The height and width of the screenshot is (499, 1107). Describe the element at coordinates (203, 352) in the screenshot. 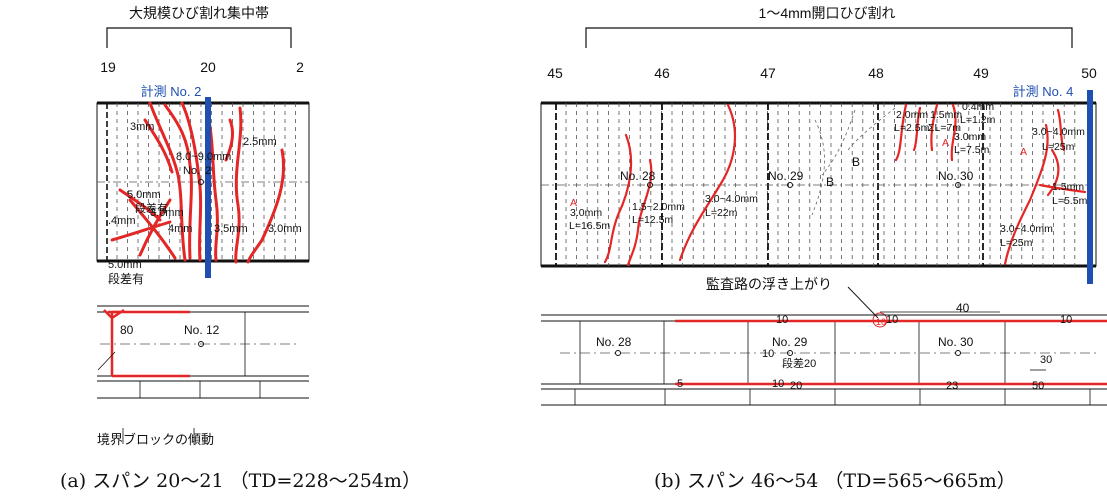

I see `panel-a-plan` at that location.